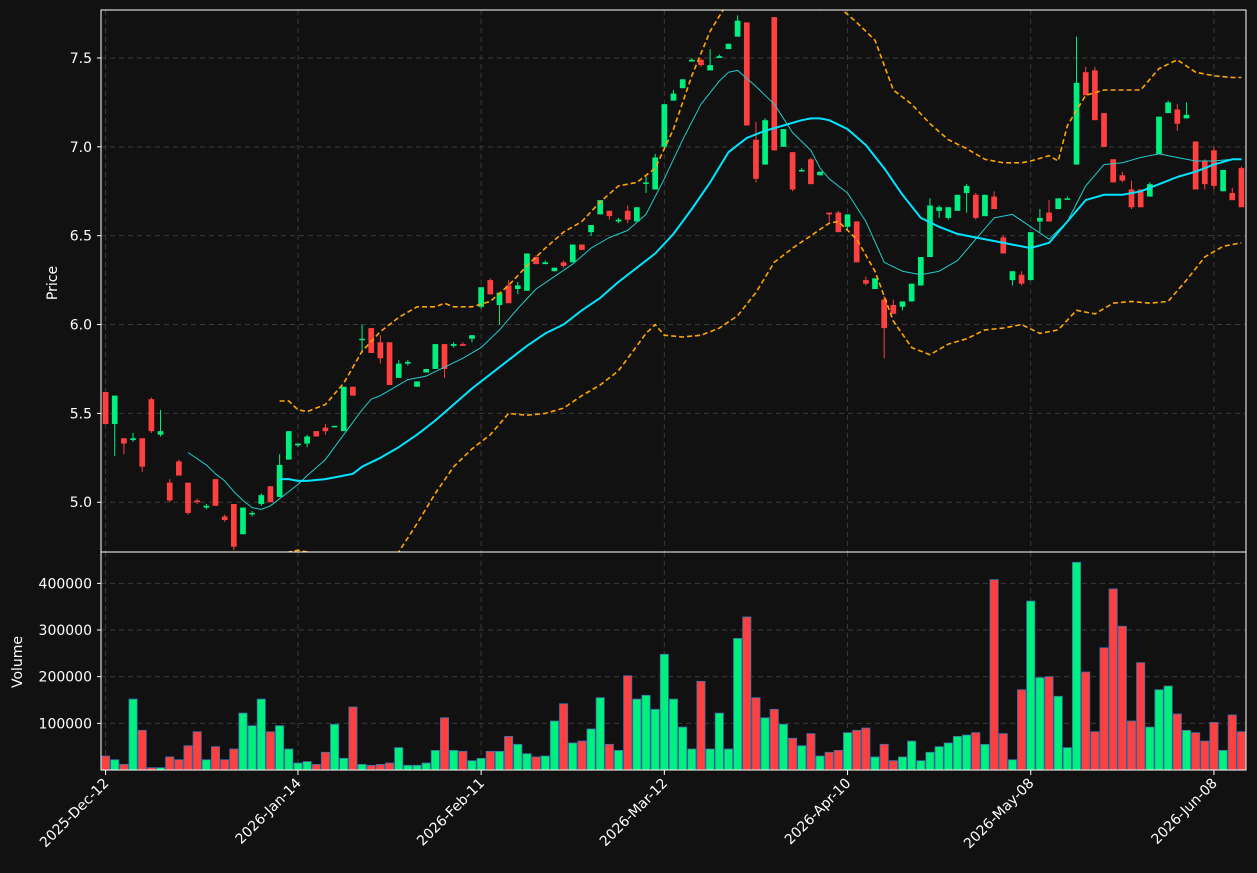 Image resolution: width=1257 pixels, height=873 pixels. I want to click on price-tick-label: 6.5, so click(81, 237).